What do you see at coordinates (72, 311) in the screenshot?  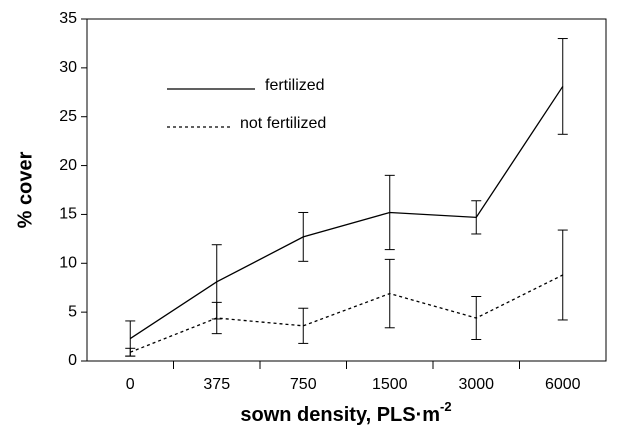 I see `y-tick-label: 5` at bounding box center [72, 311].